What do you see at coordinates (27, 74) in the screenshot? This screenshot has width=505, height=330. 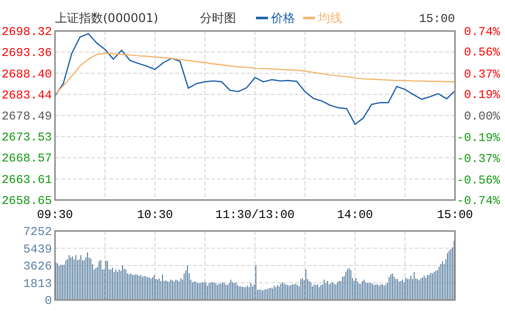 I see `y-tick-label: 2688.40` at bounding box center [27, 74].